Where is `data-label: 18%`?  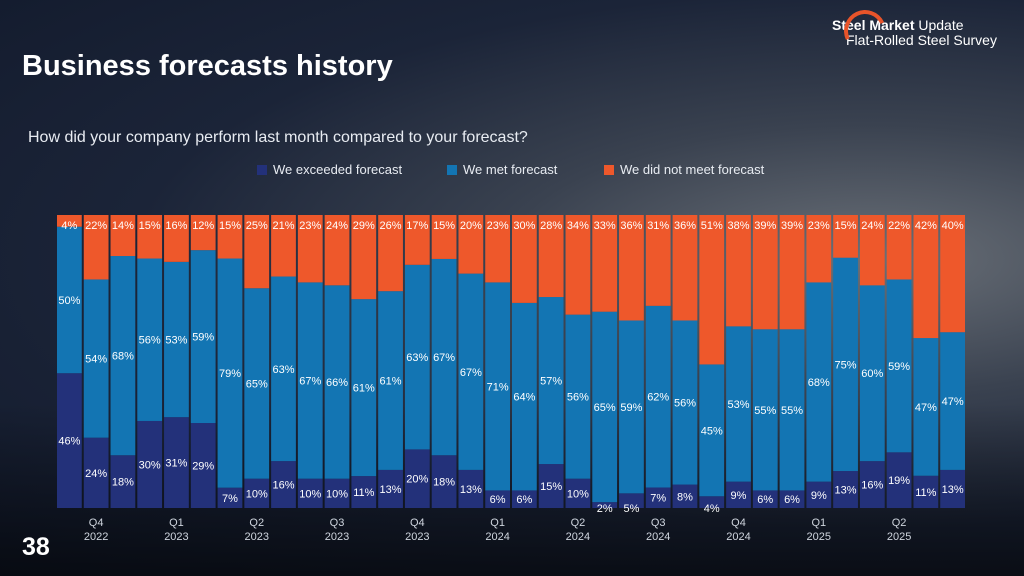 data-label: 18% is located at coordinates (123, 483).